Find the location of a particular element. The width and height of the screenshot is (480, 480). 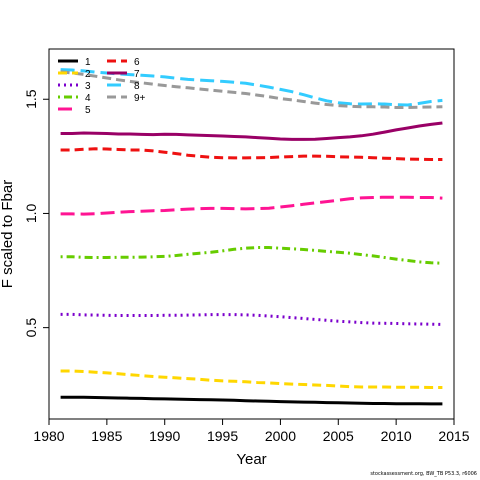

series-line-9plus is located at coordinates (251, 89).